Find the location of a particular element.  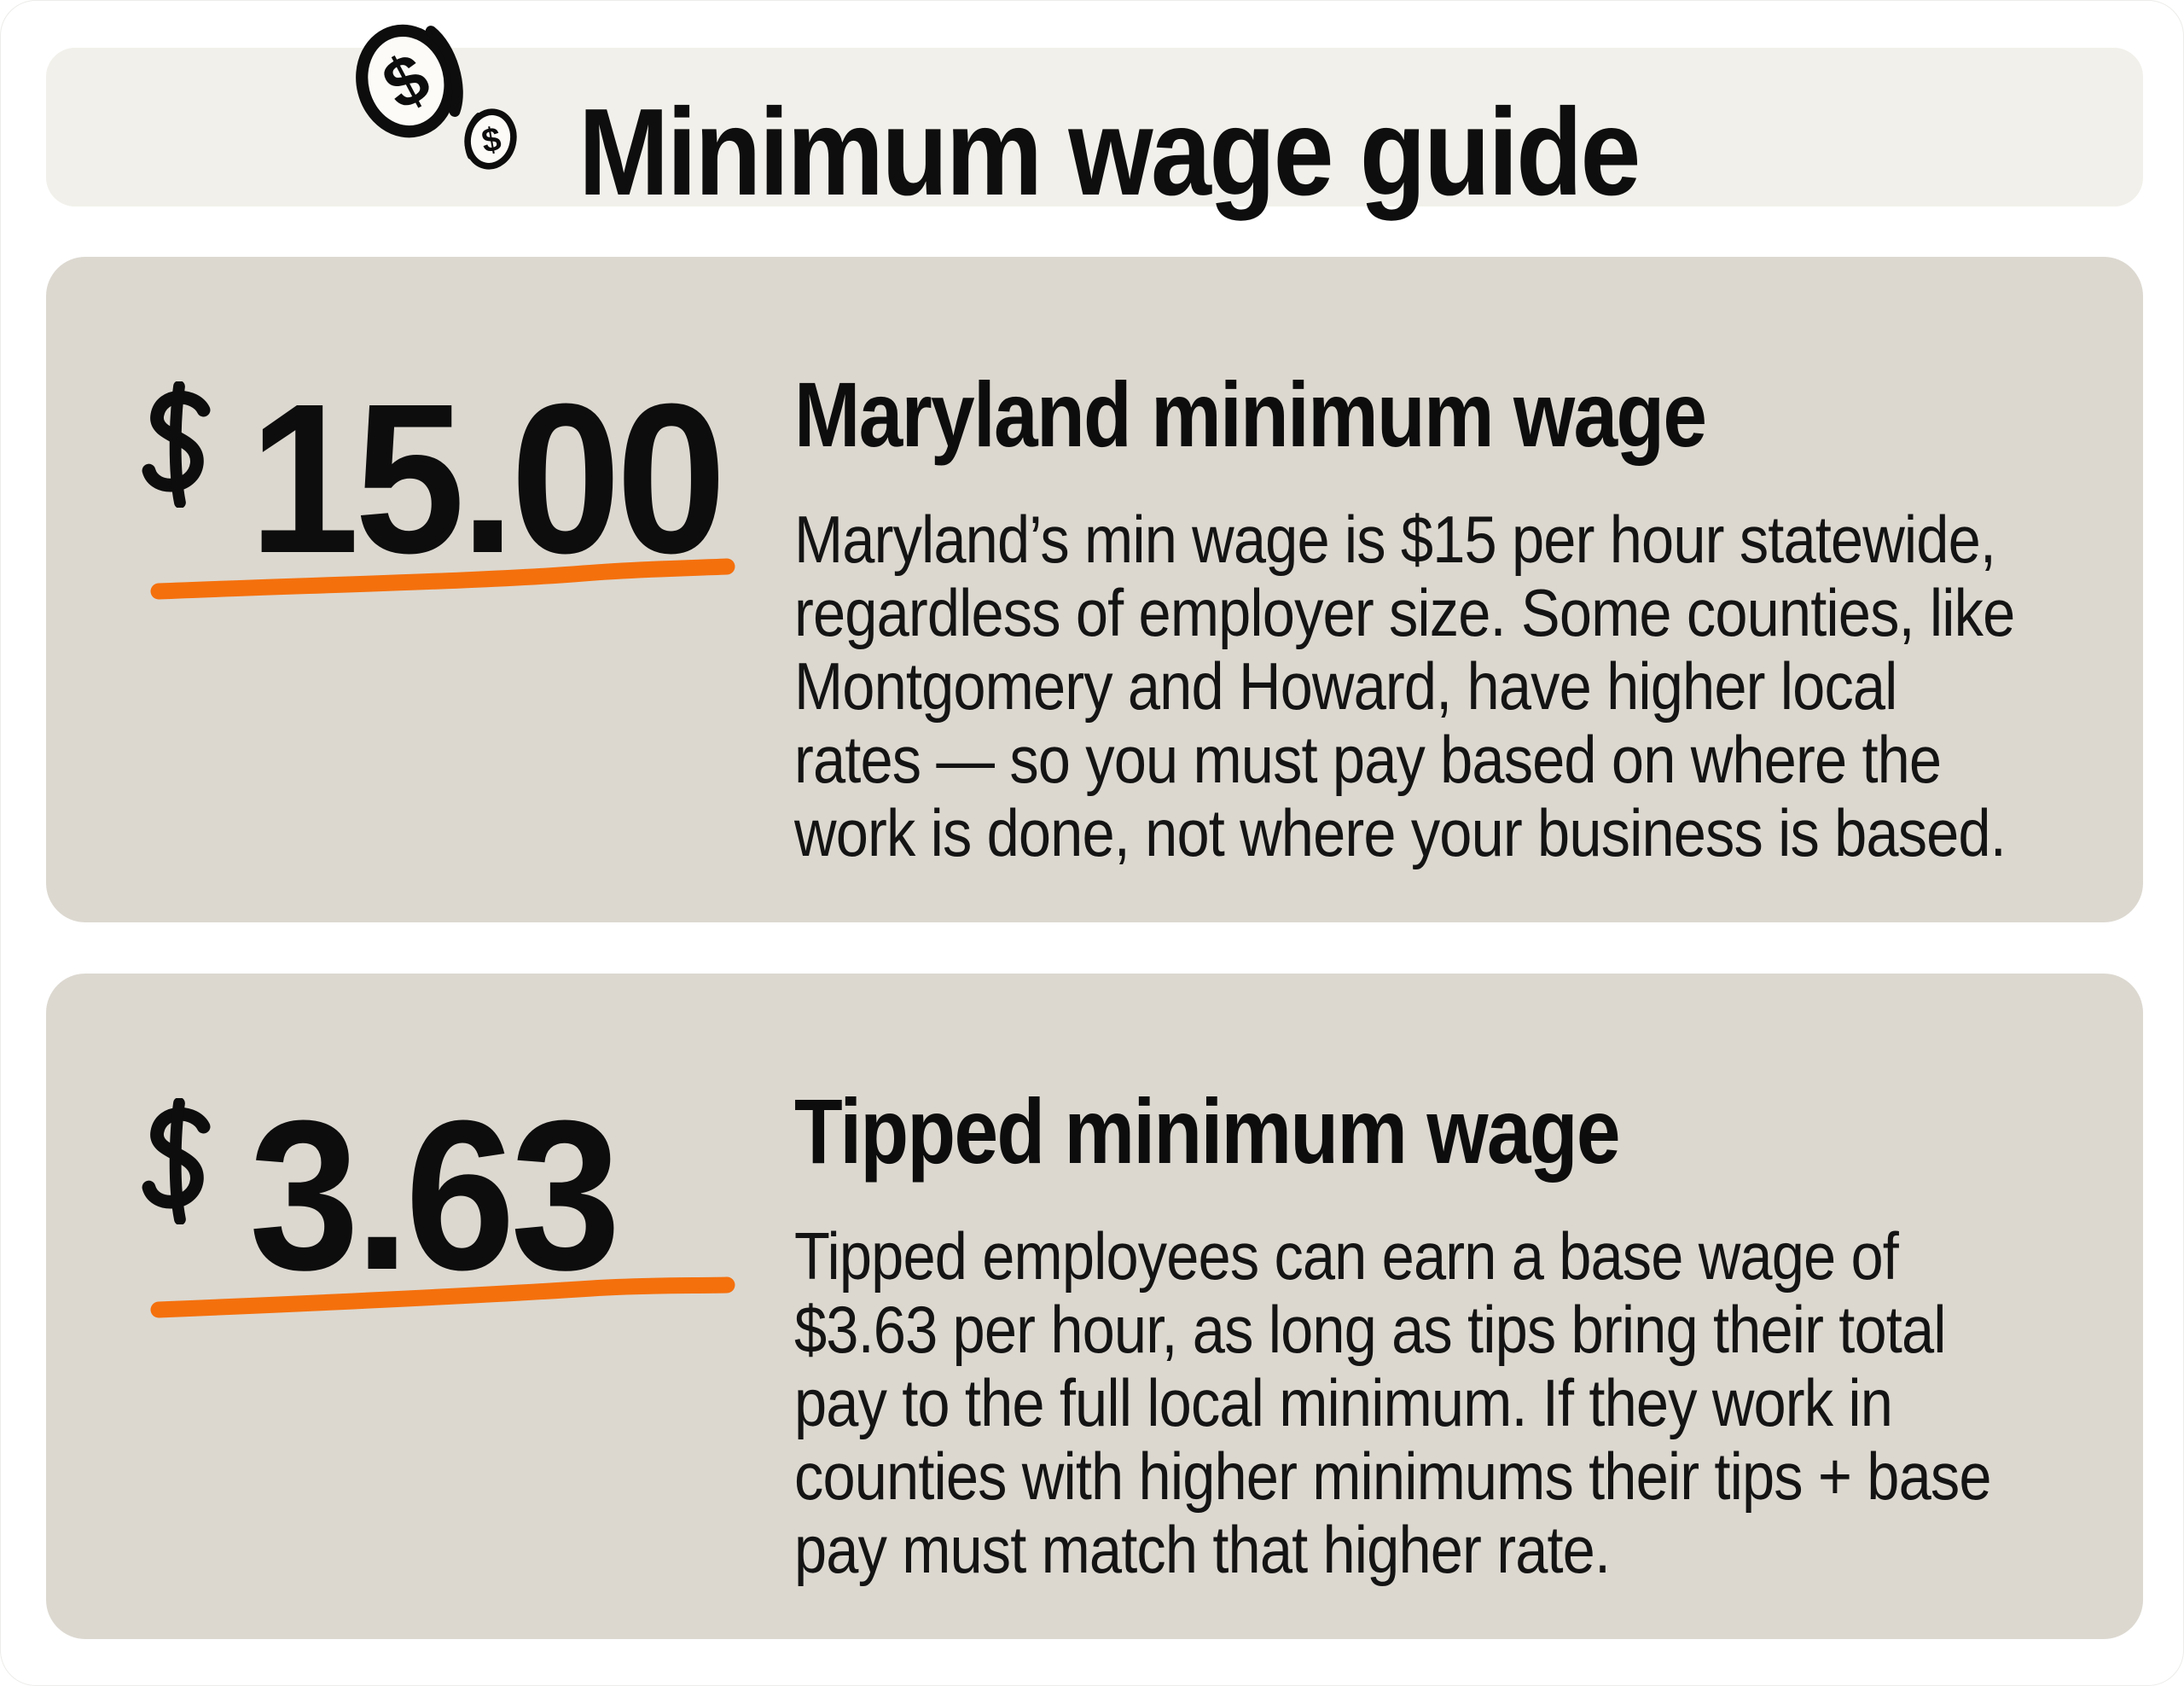

dollar-coin-small-icon: $ is located at coordinates (490, 139).